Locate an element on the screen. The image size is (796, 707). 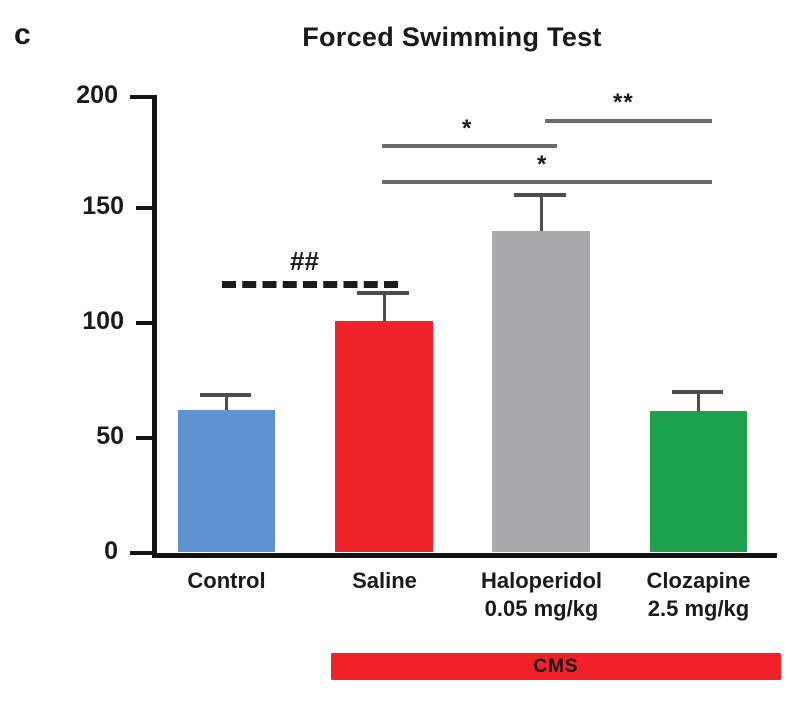
bar-haloperidol is located at coordinates (541, 391).